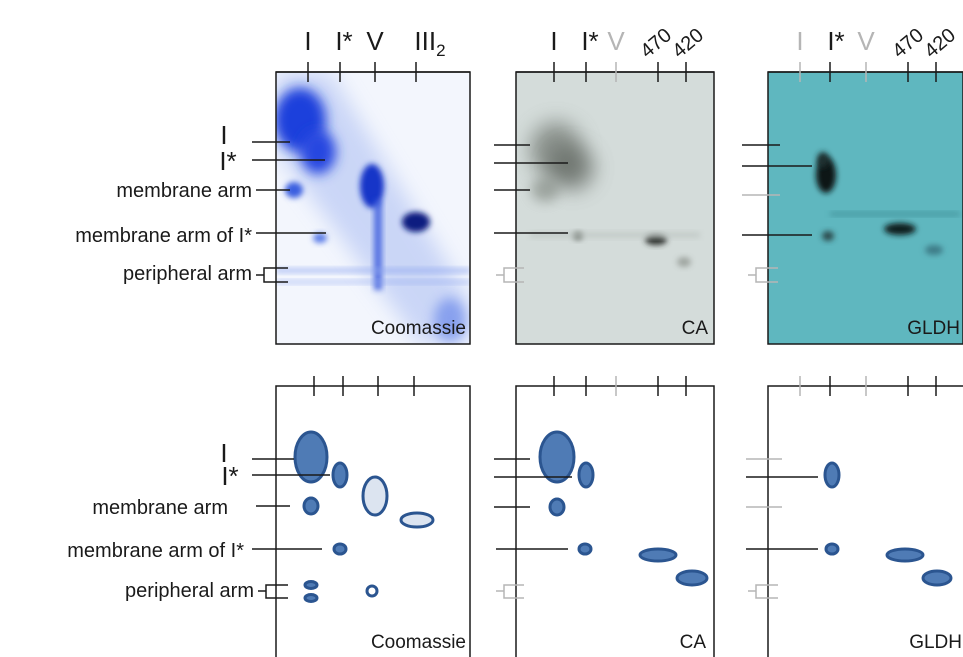 Image resolution: width=963 pixels, height=657 pixels. What do you see at coordinates (615, 516) in the screenshot?
I see `ca-schematic-panel: CA` at bounding box center [615, 516].